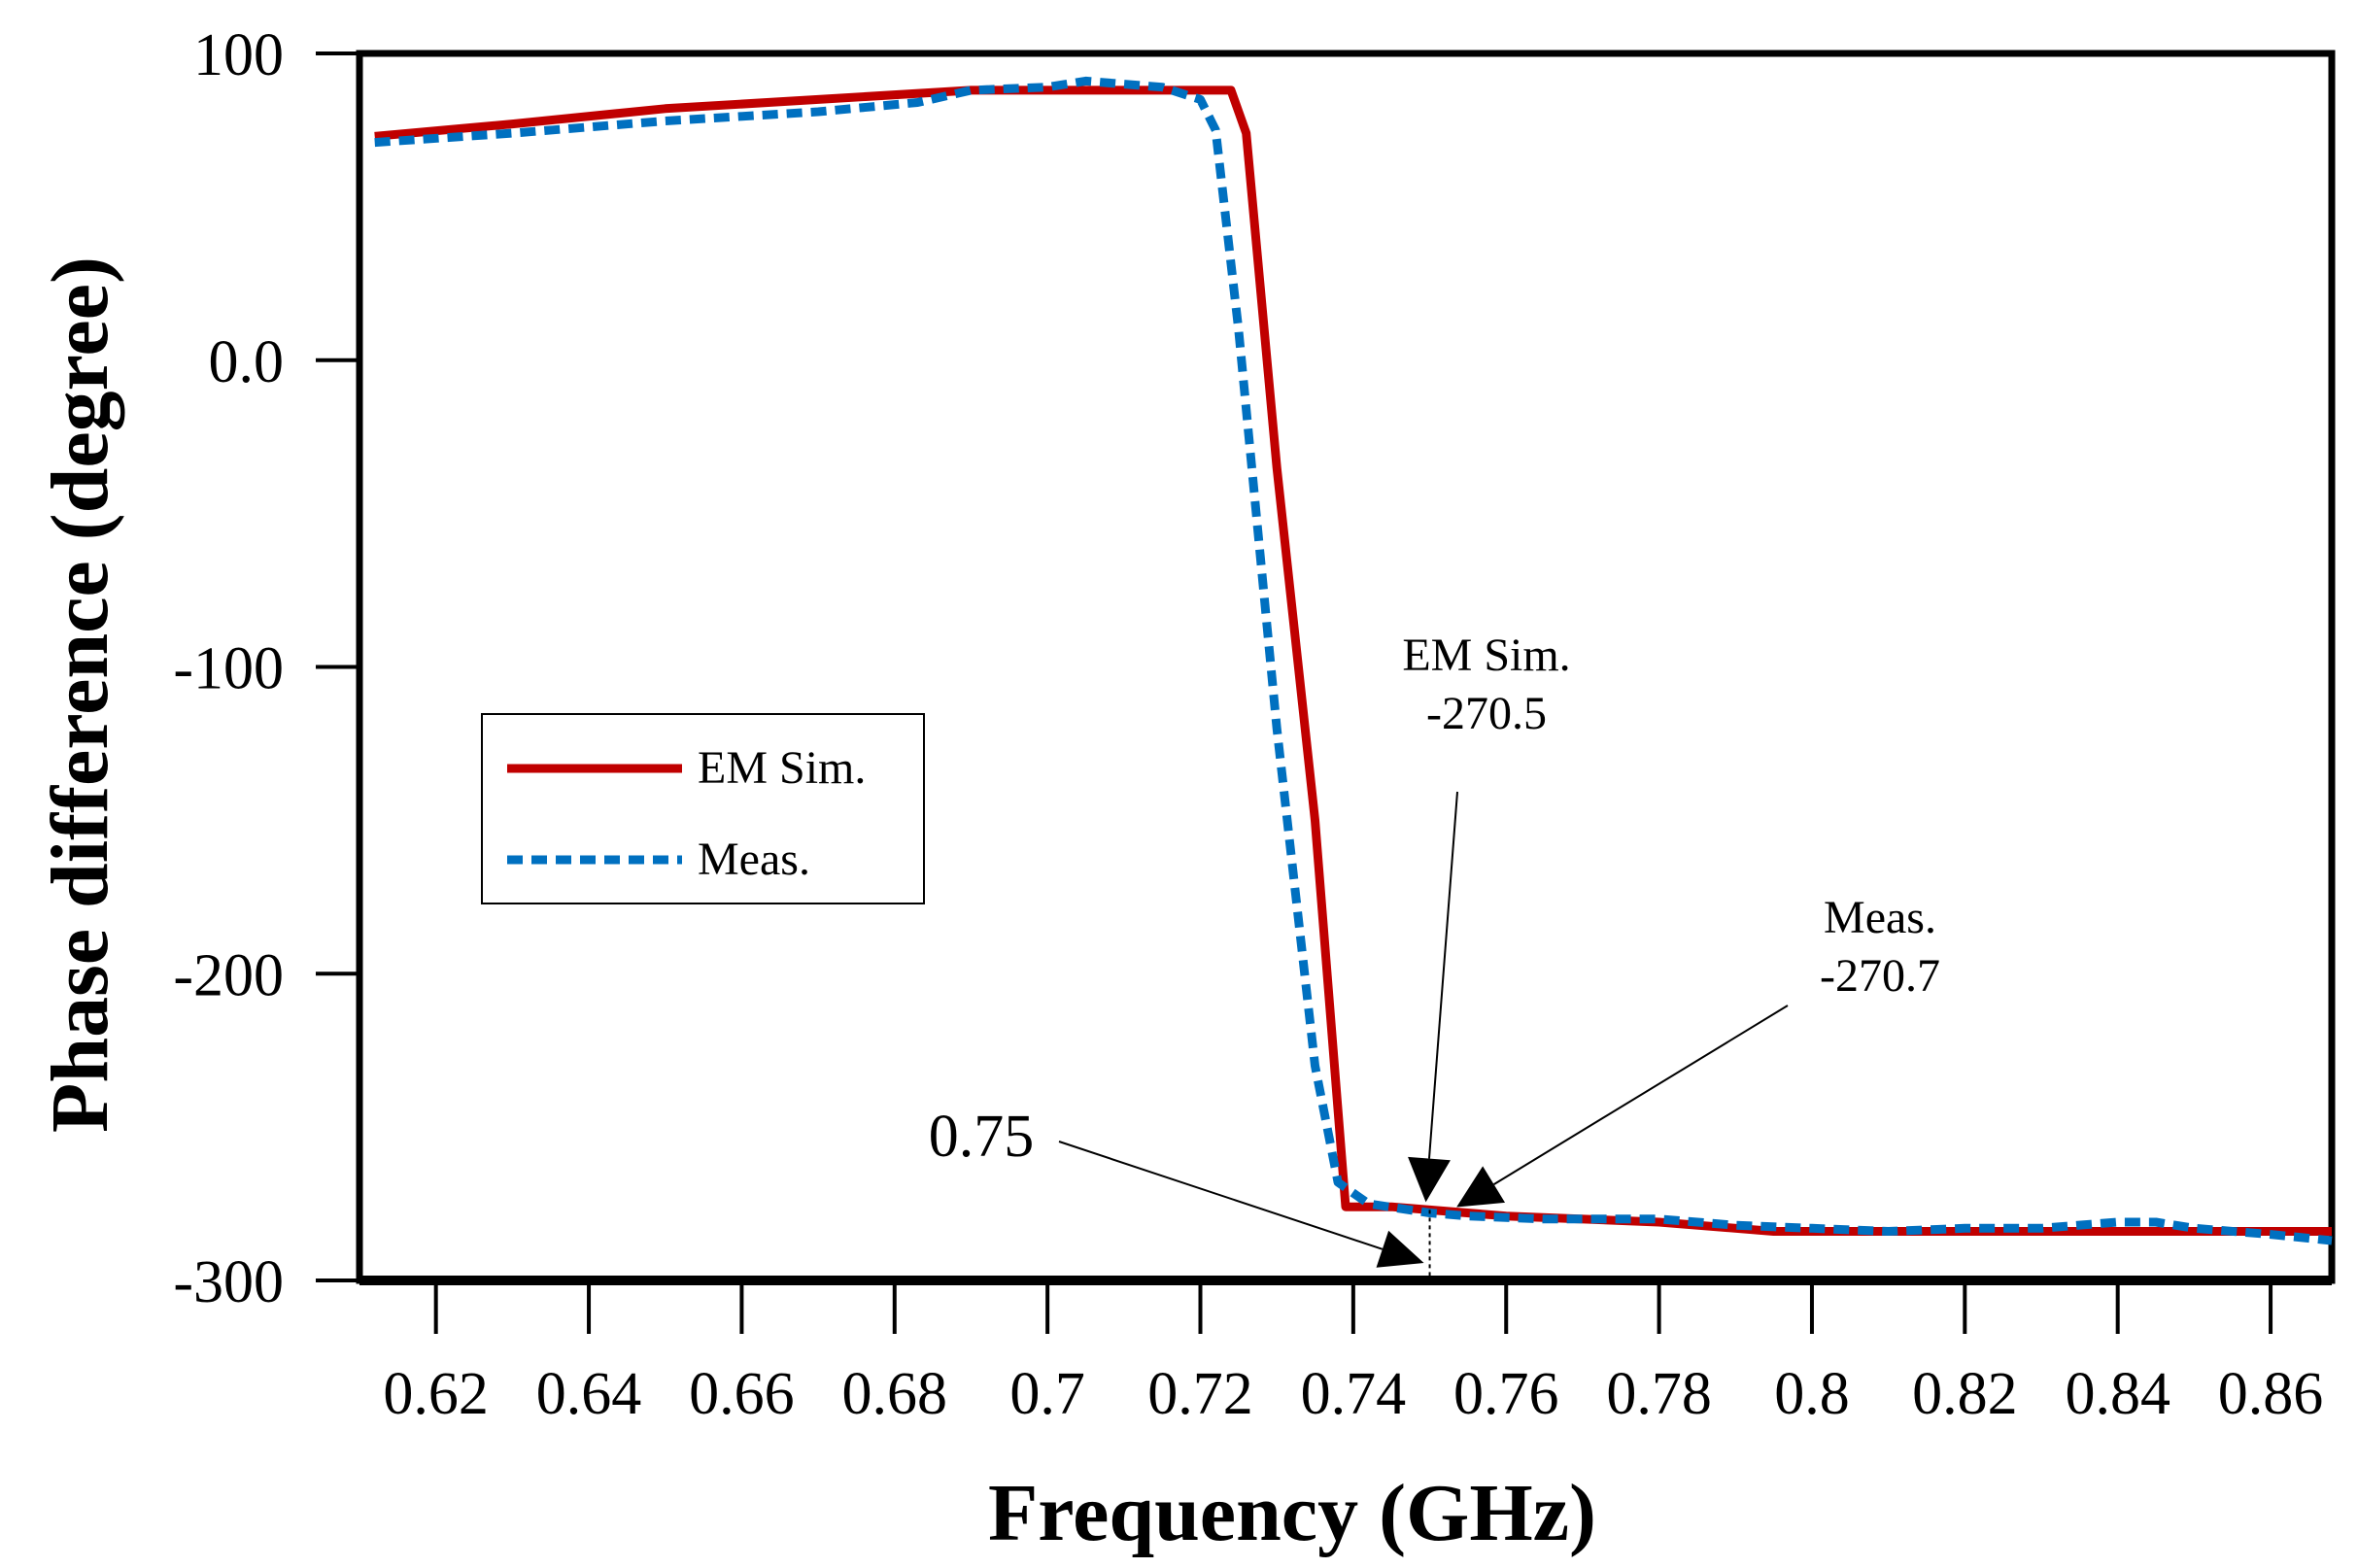 This screenshot has height=1568, width=2358. What do you see at coordinates (1880, 917) in the screenshot?
I see `annotation-meas-title: Meas.` at bounding box center [1880, 917].